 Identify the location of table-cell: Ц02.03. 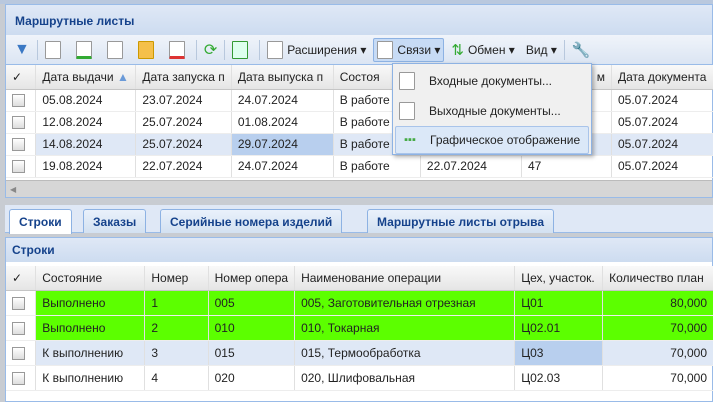
(559, 378).